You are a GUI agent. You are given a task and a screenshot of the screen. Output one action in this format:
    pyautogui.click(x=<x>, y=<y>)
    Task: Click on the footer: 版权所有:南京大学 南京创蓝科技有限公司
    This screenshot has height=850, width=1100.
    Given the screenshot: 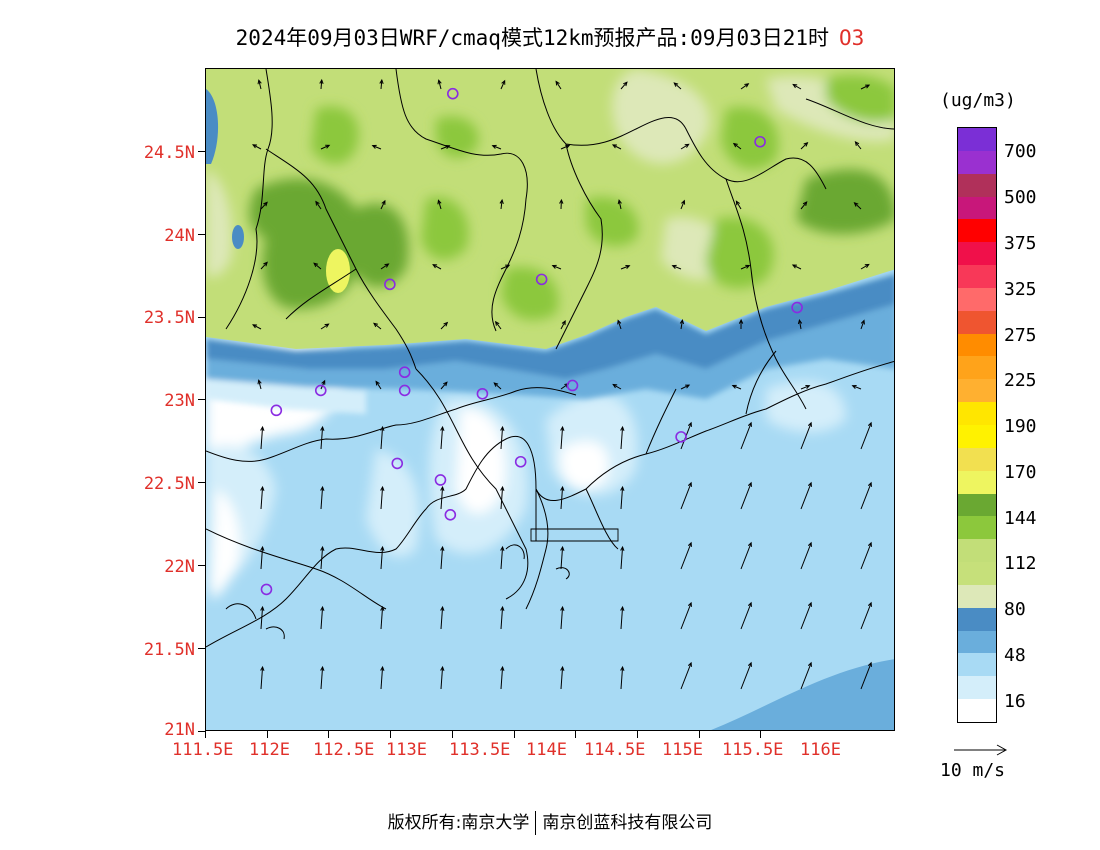 What is the action you would take?
    pyautogui.click(x=550, y=821)
    